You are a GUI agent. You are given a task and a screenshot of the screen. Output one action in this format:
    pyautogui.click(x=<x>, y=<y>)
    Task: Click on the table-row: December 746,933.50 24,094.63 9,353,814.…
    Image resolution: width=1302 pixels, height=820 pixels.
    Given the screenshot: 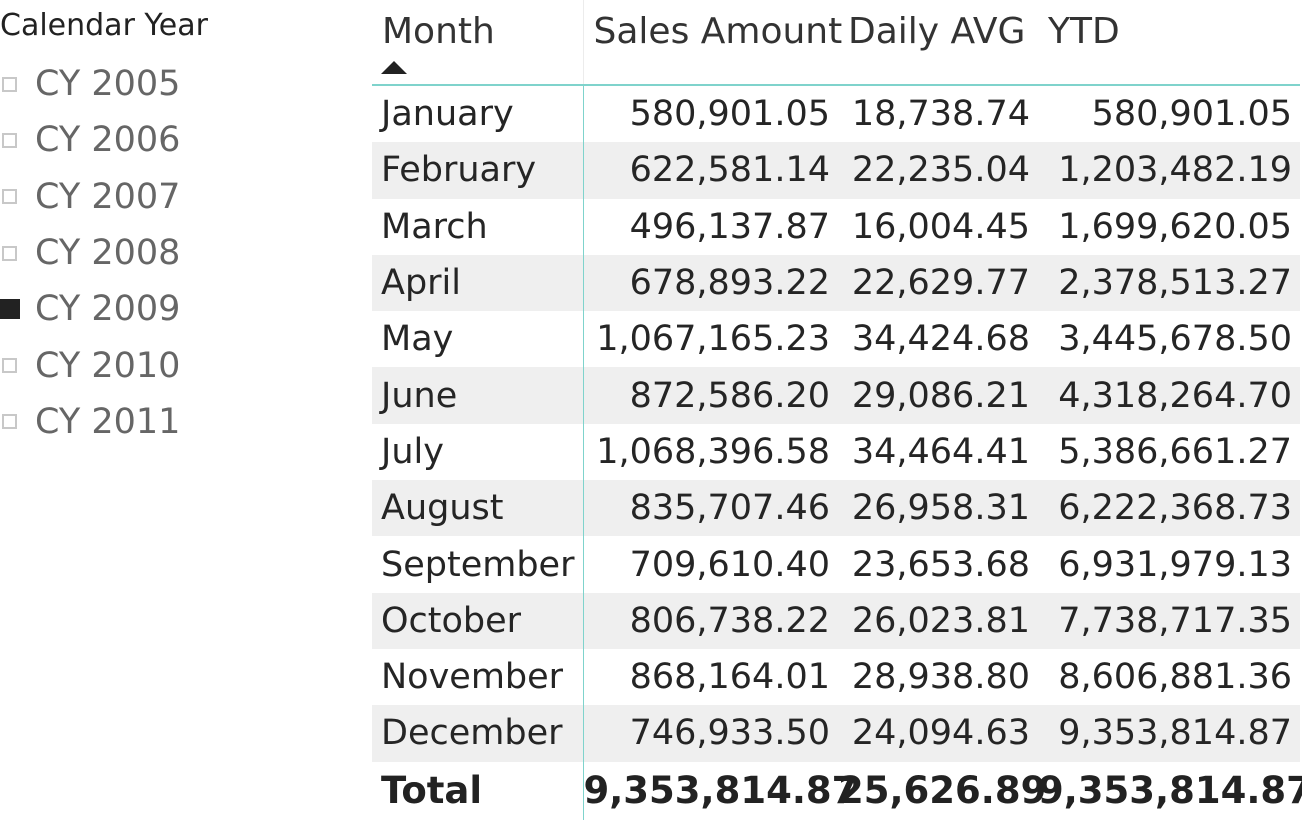 What is the action you would take?
    pyautogui.click(x=836, y=733)
    